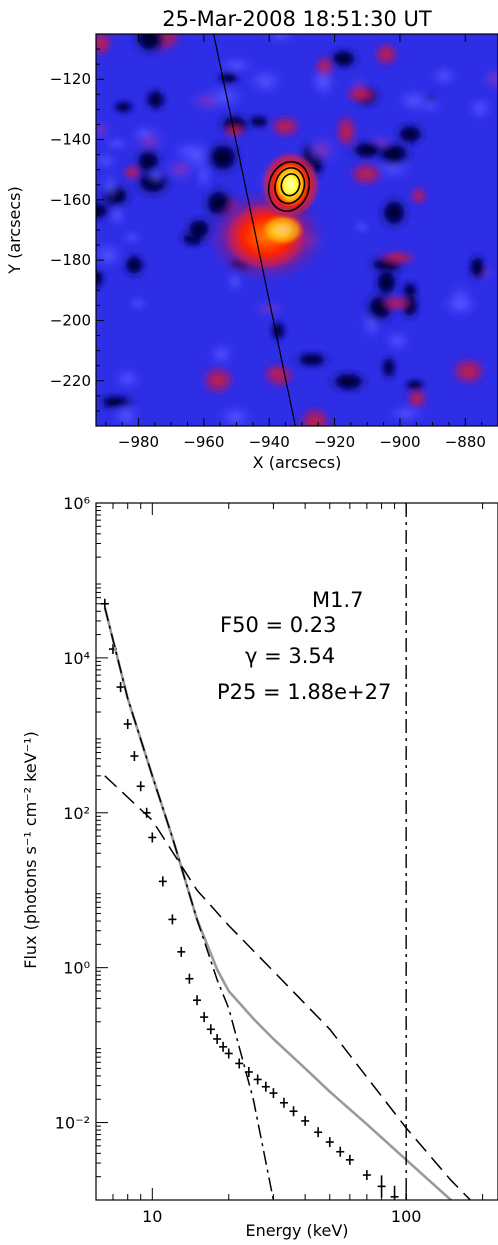 This screenshot has width=498, height=1245. Describe the element at coordinates (297, 19) in the screenshot. I see `heatmap-title: 25-Mar-2008 18:51:30 UT` at that location.